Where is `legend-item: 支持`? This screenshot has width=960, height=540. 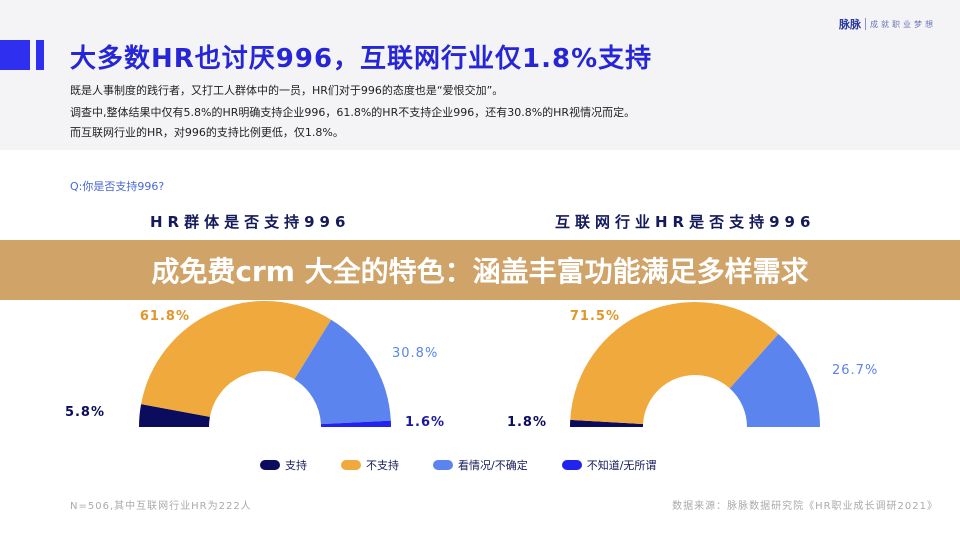 legend-item: 支持 is located at coordinates (283, 465).